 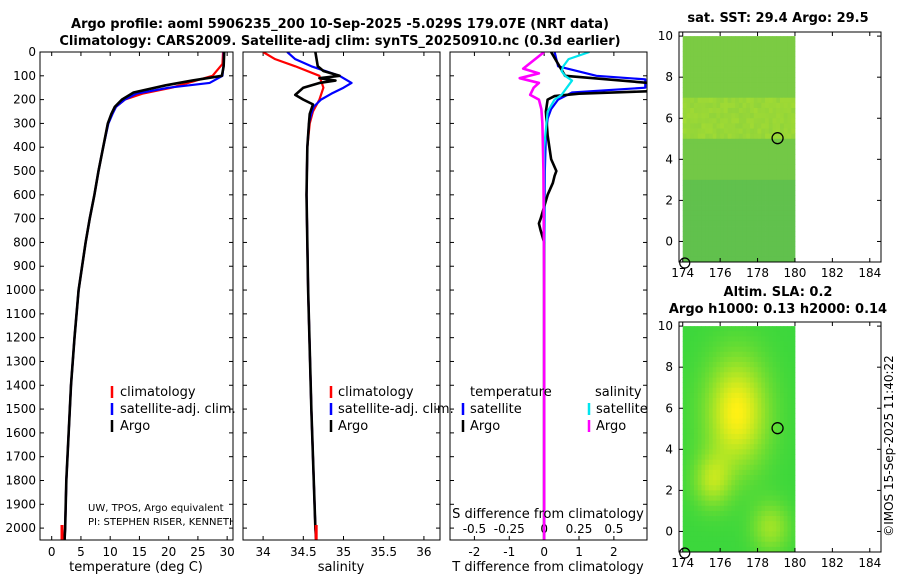 What do you see at coordinates (582, 296) in the screenshot?
I see `difference-lines` at bounding box center [582, 296].